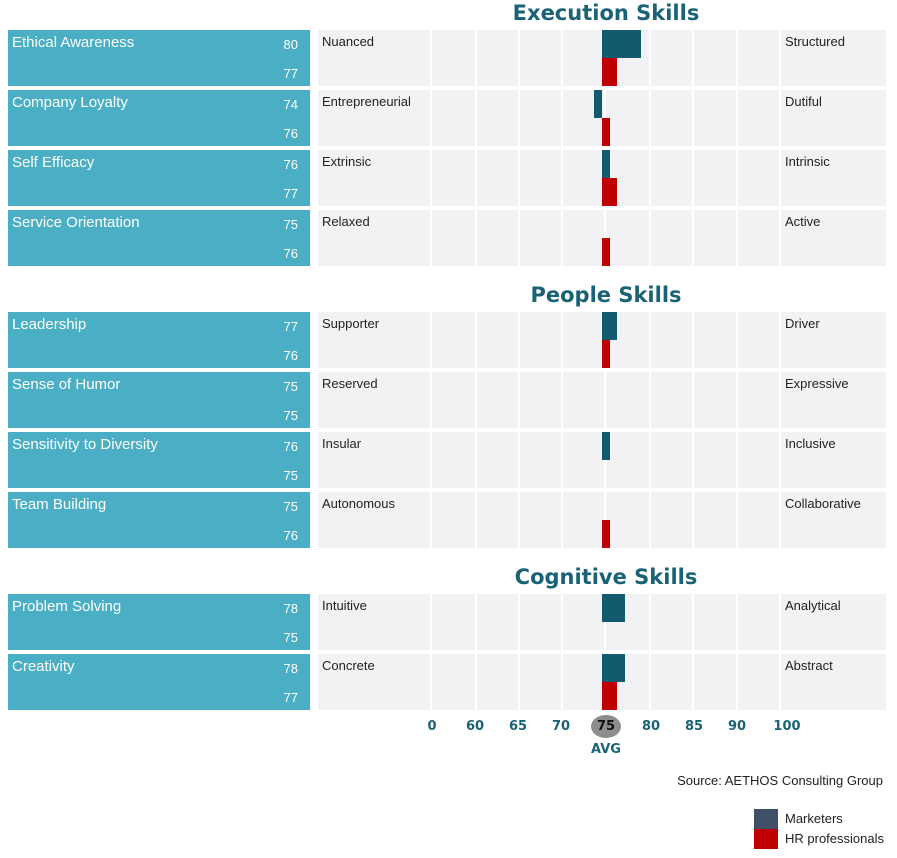 The height and width of the screenshot is (858, 897). I want to click on left-pole-term: Supporter, so click(351, 323).